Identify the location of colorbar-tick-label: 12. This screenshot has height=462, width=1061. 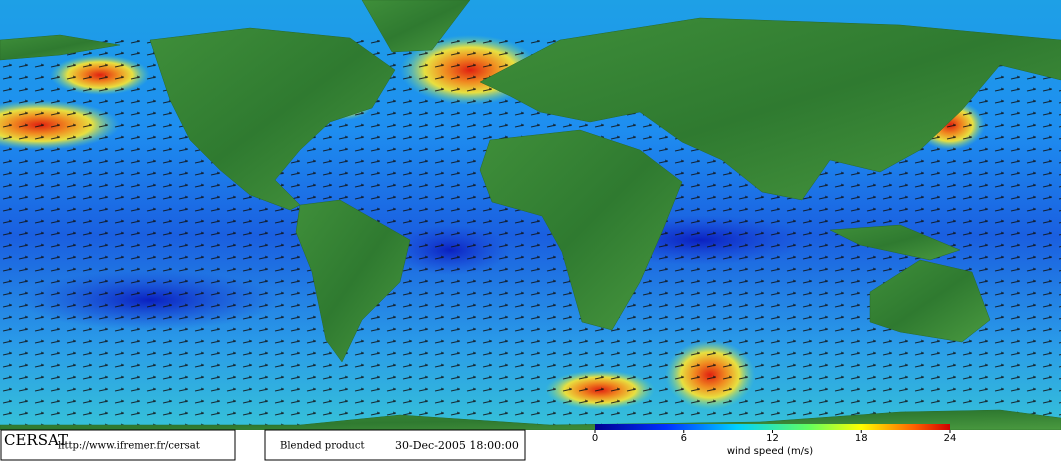
(772, 438).